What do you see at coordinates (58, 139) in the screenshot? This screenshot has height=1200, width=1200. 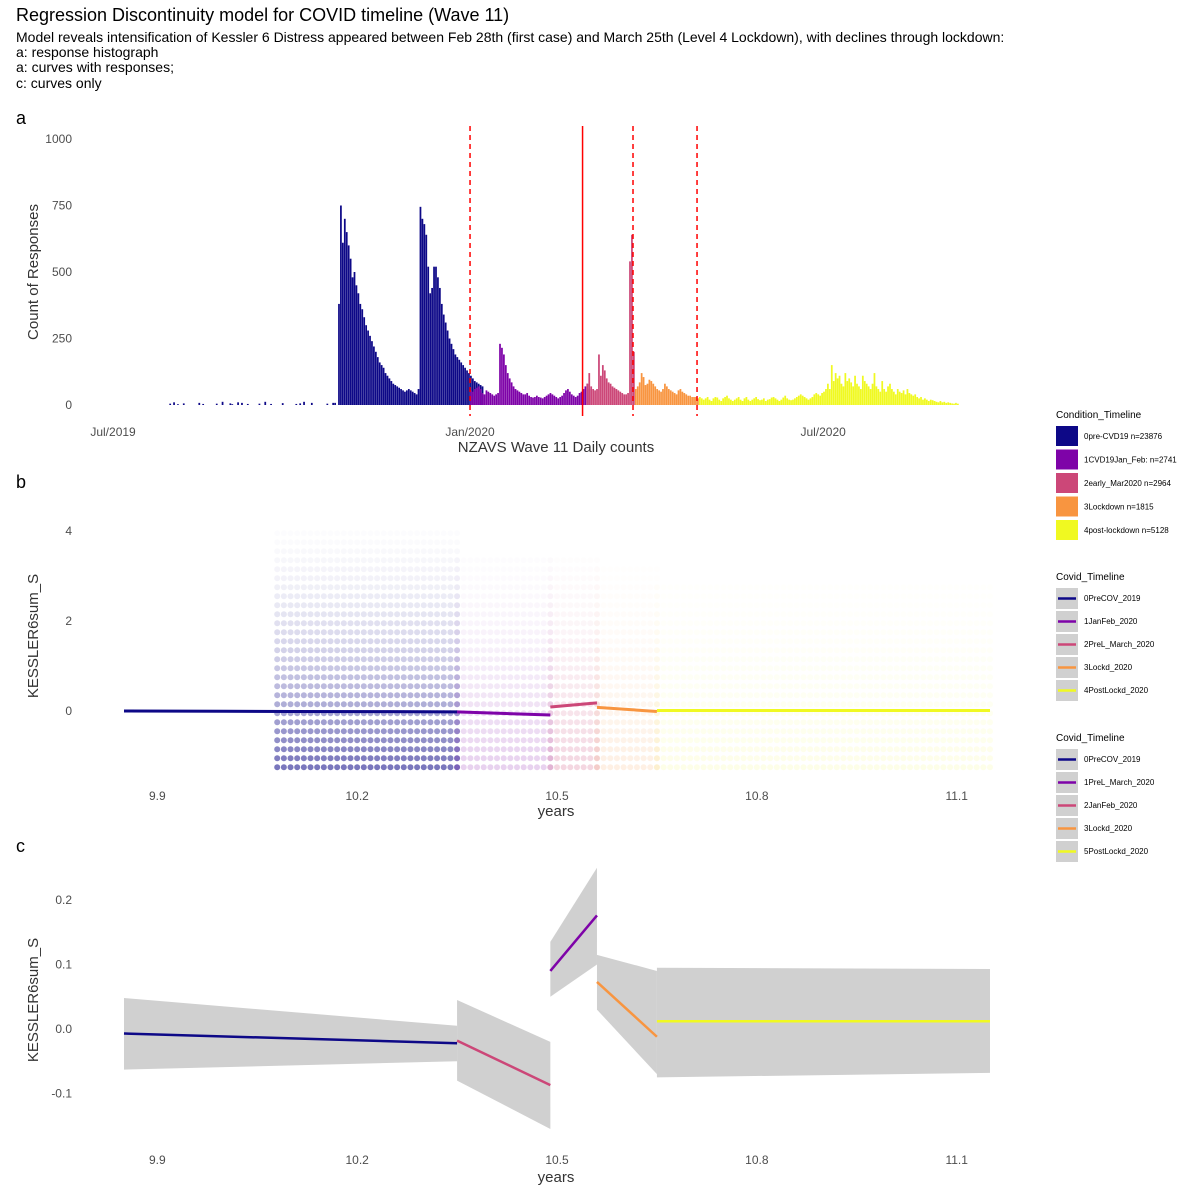 I see `panel-a-ytick-4: 1000` at bounding box center [58, 139].